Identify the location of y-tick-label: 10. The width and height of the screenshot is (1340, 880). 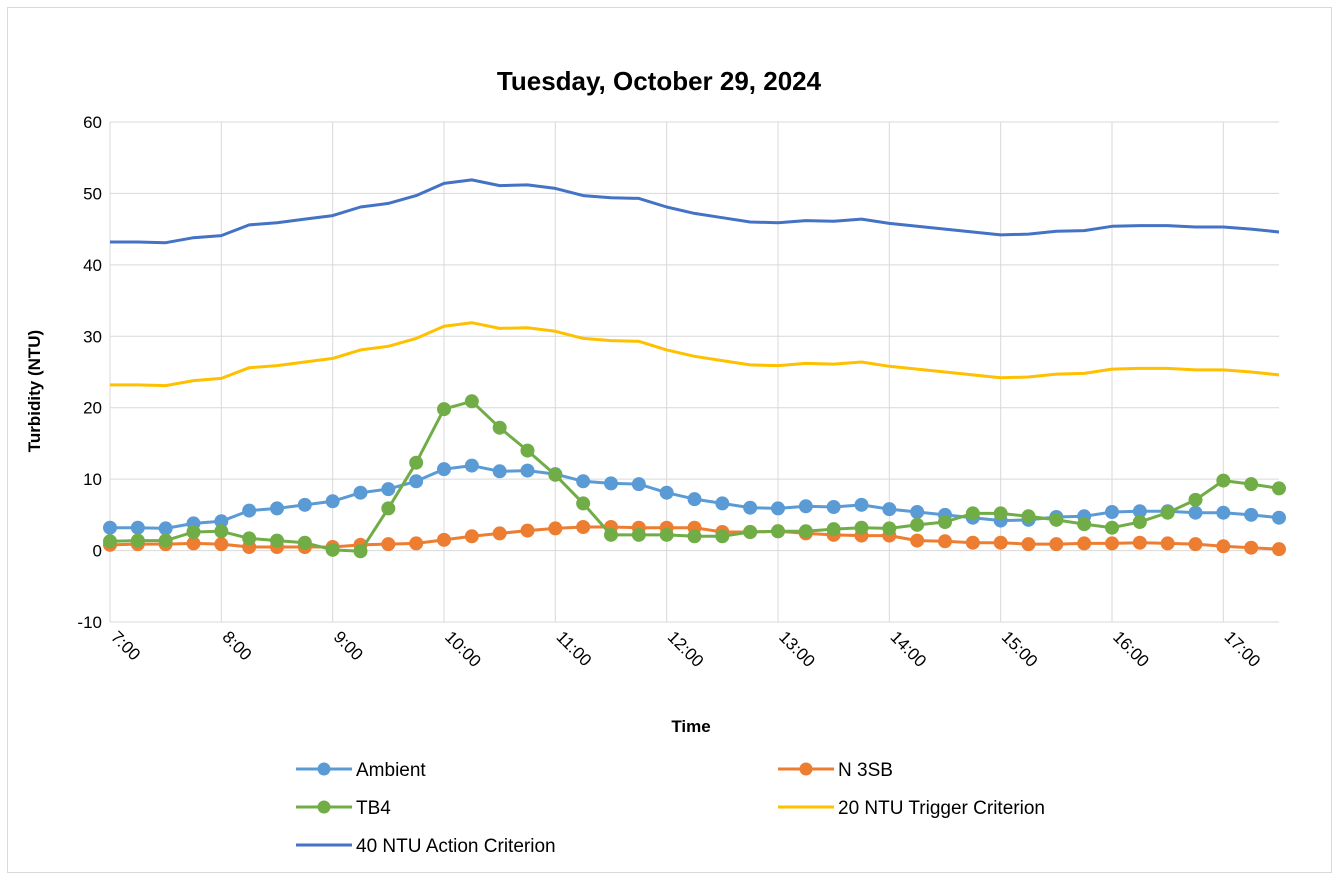
(92, 479).